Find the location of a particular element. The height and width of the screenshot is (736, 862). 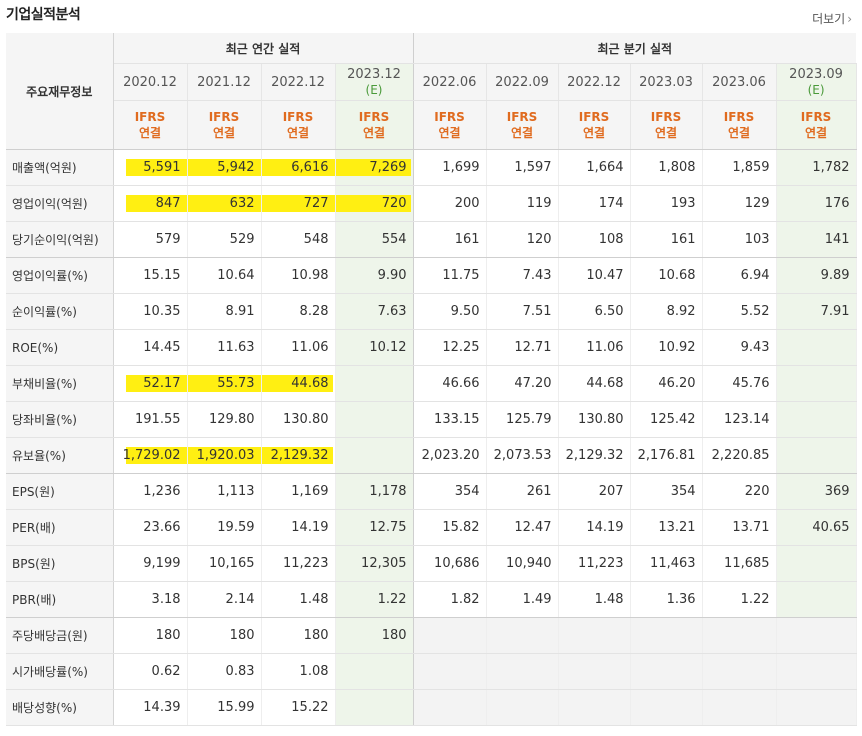

value-text: 161 is located at coordinates (683, 239).